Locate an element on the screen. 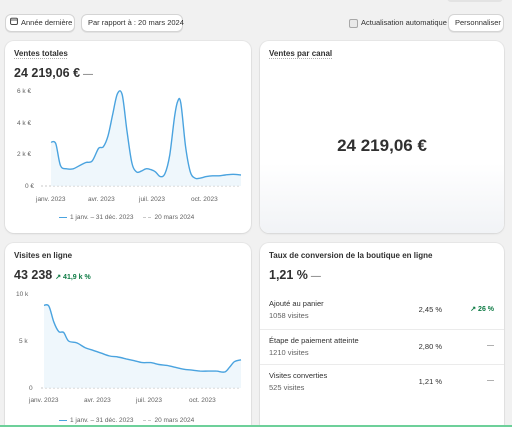 Image resolution: width=512 pixels, height=427 pixels. card-title: Ventes par canal is located at coordinates (301, 53).